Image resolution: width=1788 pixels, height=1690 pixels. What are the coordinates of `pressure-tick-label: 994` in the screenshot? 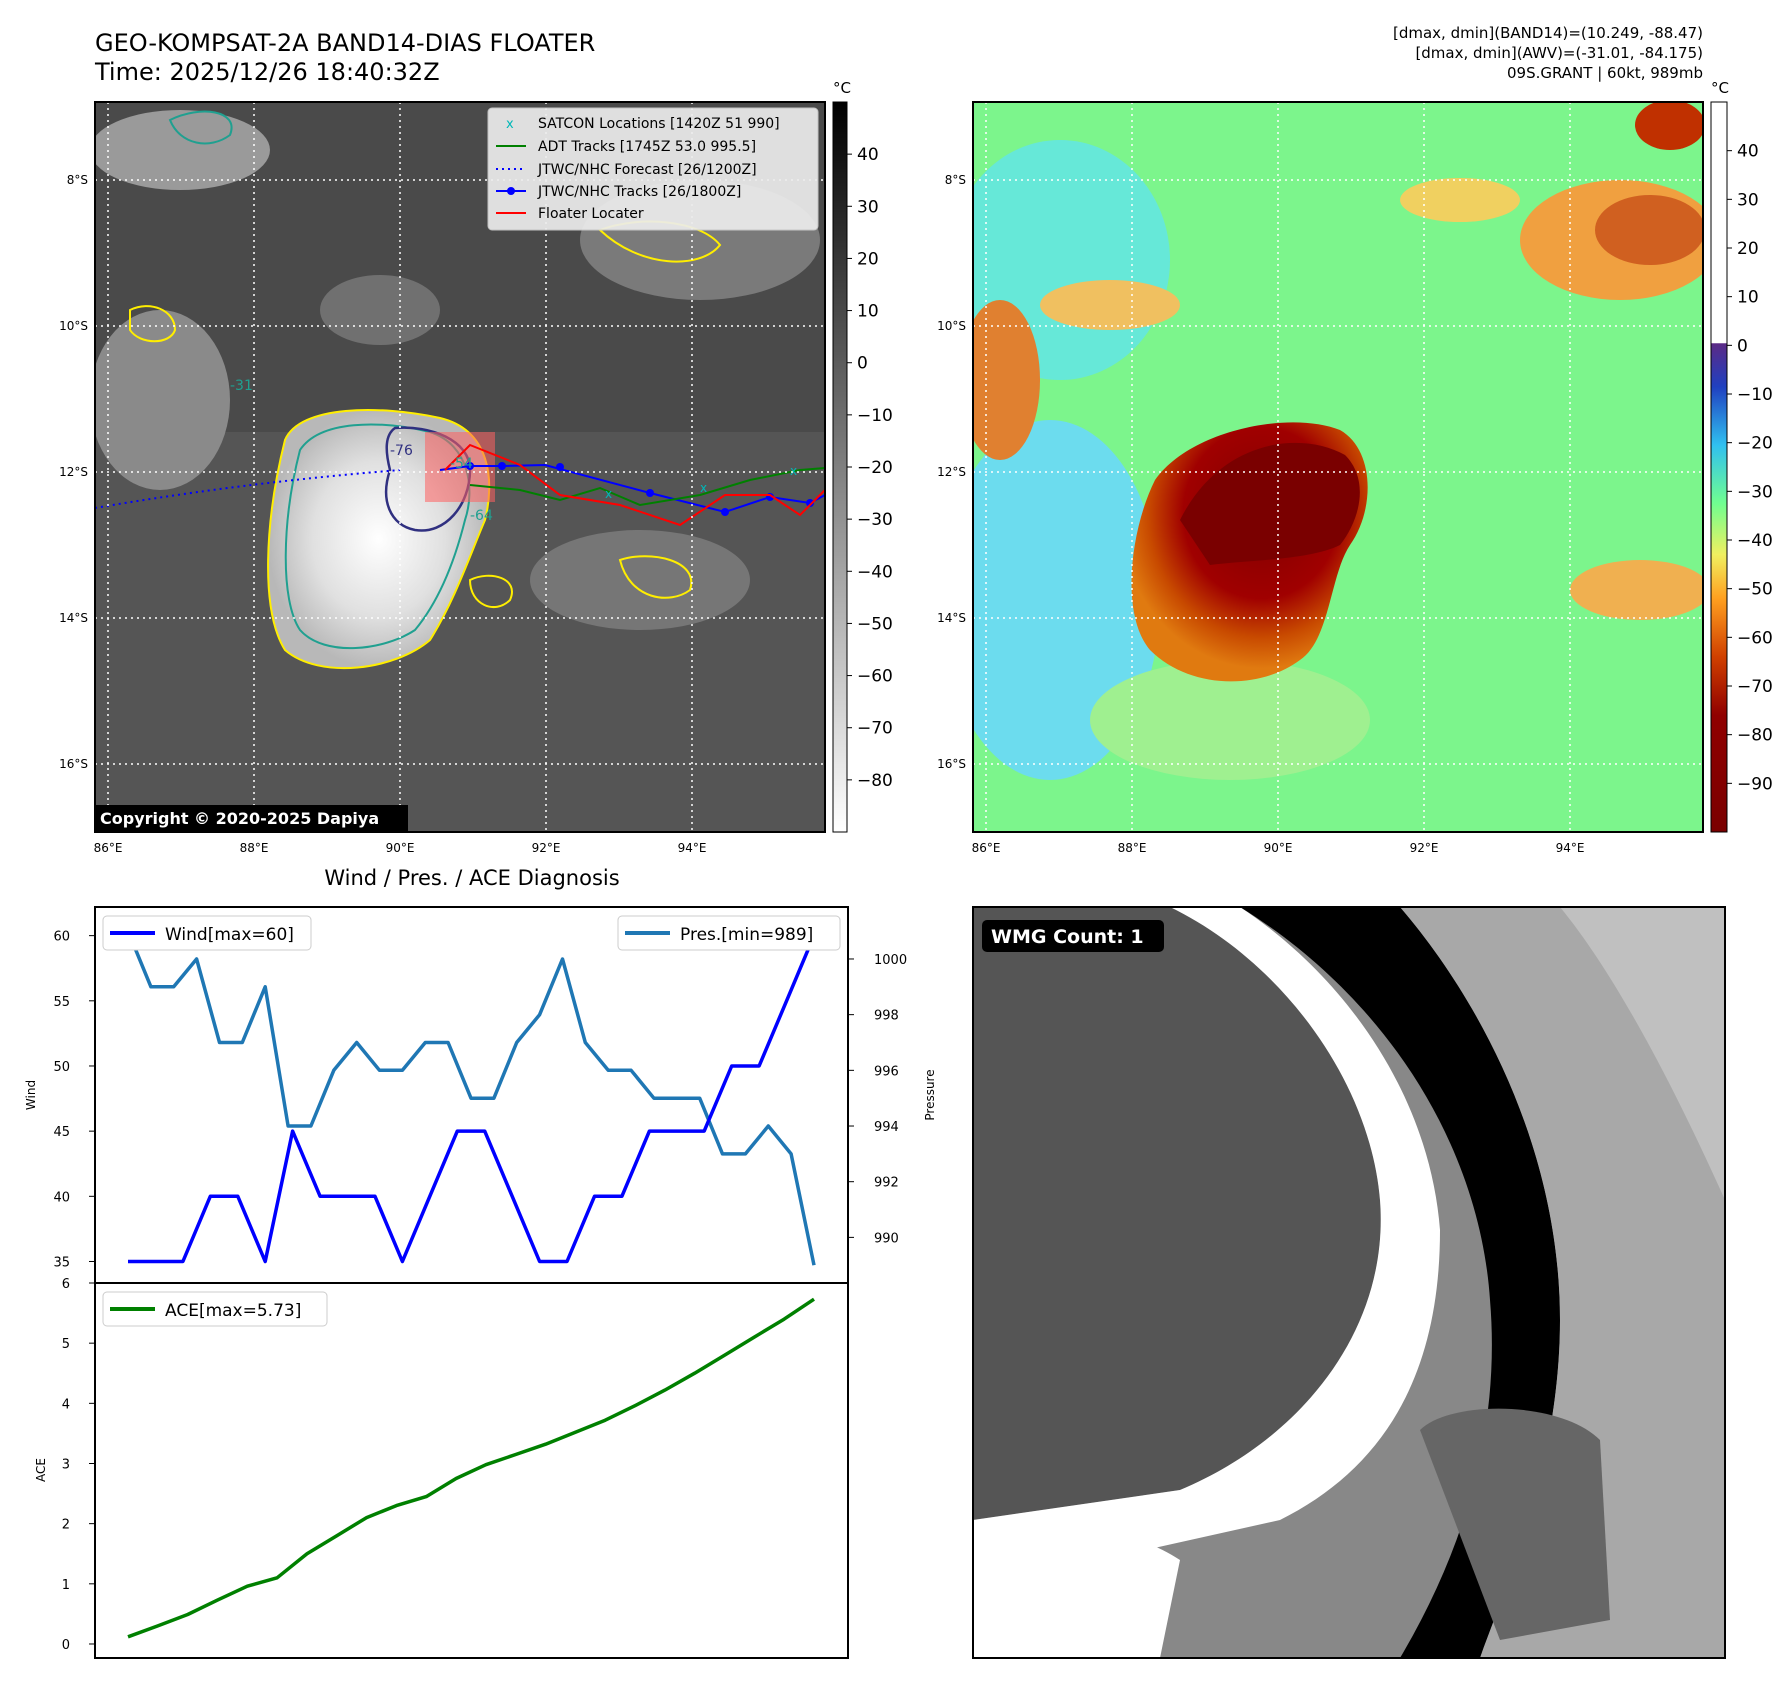 It's located at (886, 1127).